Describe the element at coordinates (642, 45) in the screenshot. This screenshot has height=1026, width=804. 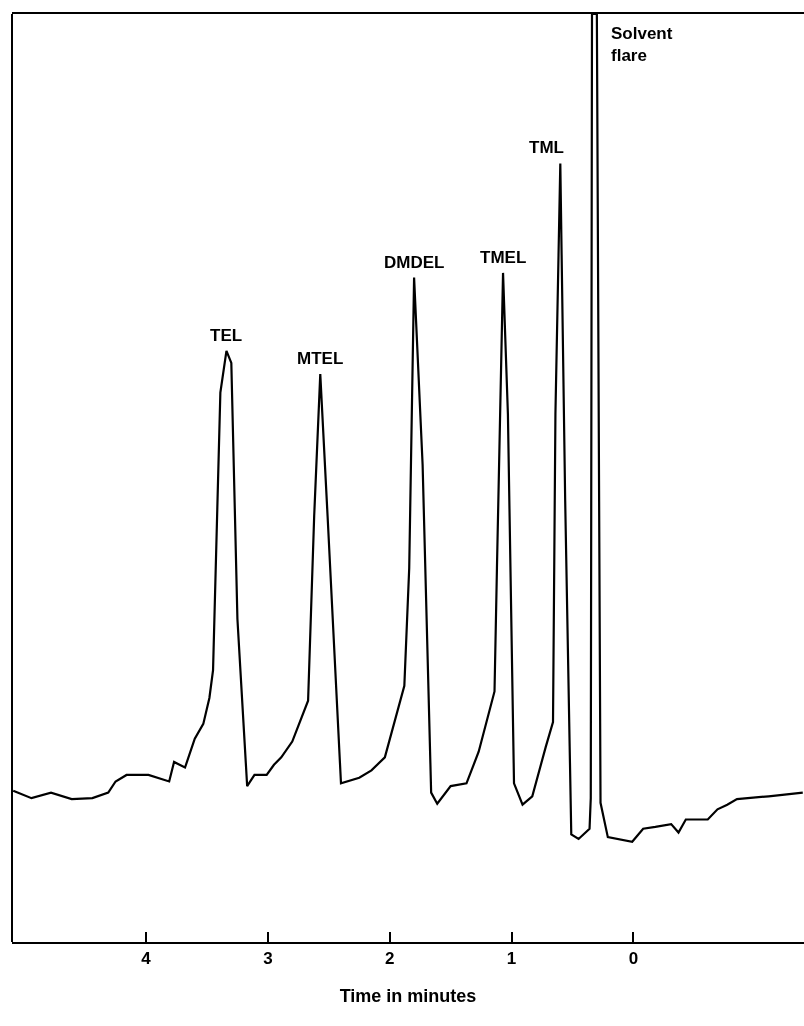
I see `annotation: Solvent flare` at that location.